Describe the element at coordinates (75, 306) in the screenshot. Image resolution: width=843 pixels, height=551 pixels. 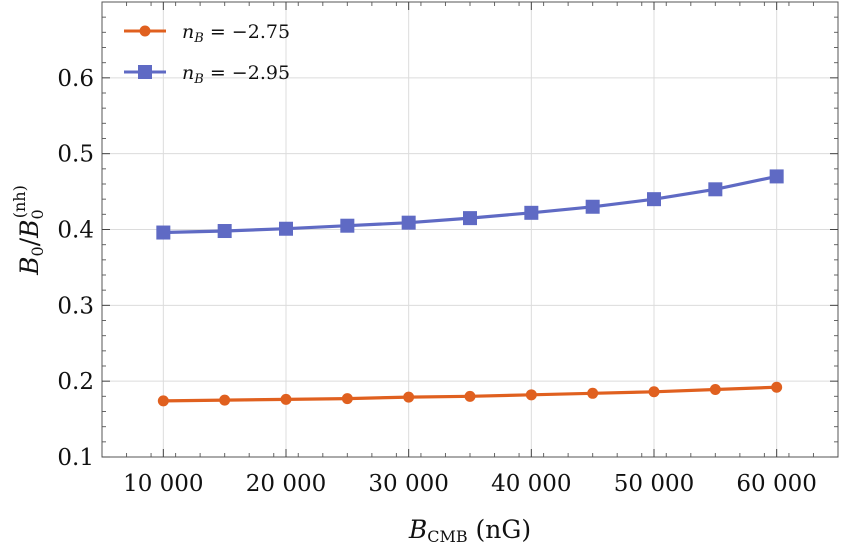
I see `y-tick-label-2: 0.3` at that location.